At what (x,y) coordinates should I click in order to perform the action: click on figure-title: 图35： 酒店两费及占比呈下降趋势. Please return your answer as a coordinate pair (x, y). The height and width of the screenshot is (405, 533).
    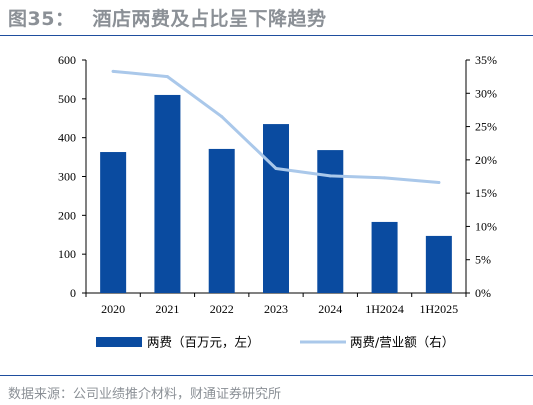
    Looking at the image, I should click on (167, 17).